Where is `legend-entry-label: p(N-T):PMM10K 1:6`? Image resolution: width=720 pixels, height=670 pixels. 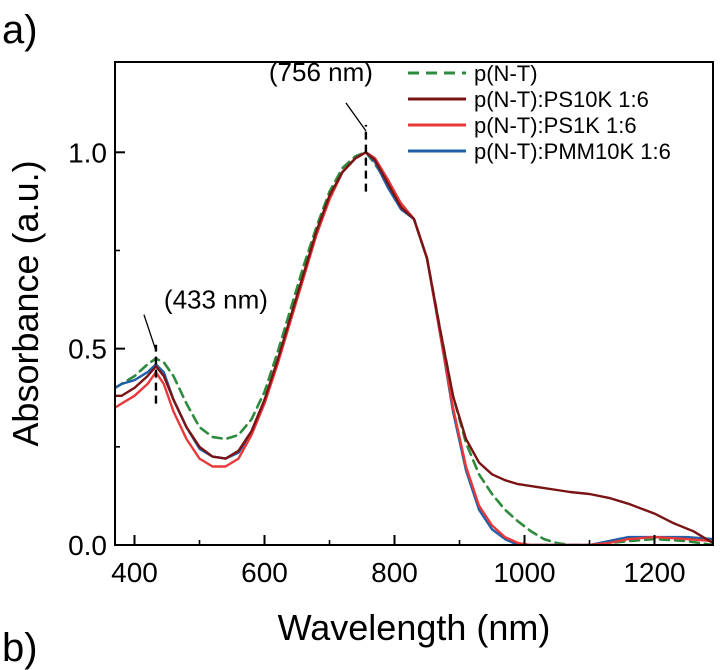
legend-entry-label: p(N-T):PMM10K 1:6 is located at coordinates (572, 151).